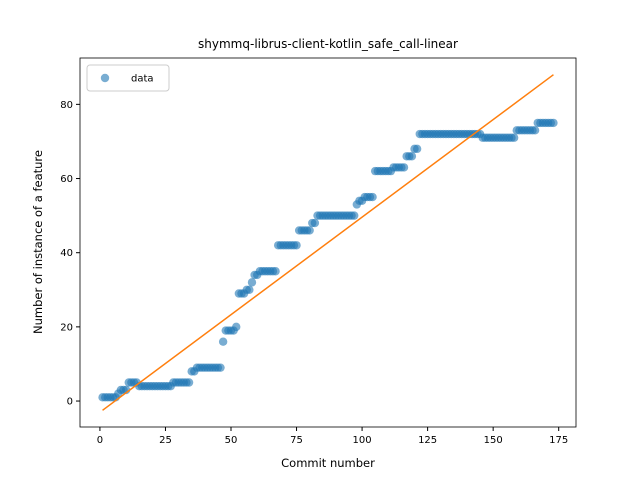 The width and height of the screenshot is (640, 480). What do you see at coordinates (362, 440) in the screenshot?
I see `x-tick-label: 100` at bounding box center [362, 440].